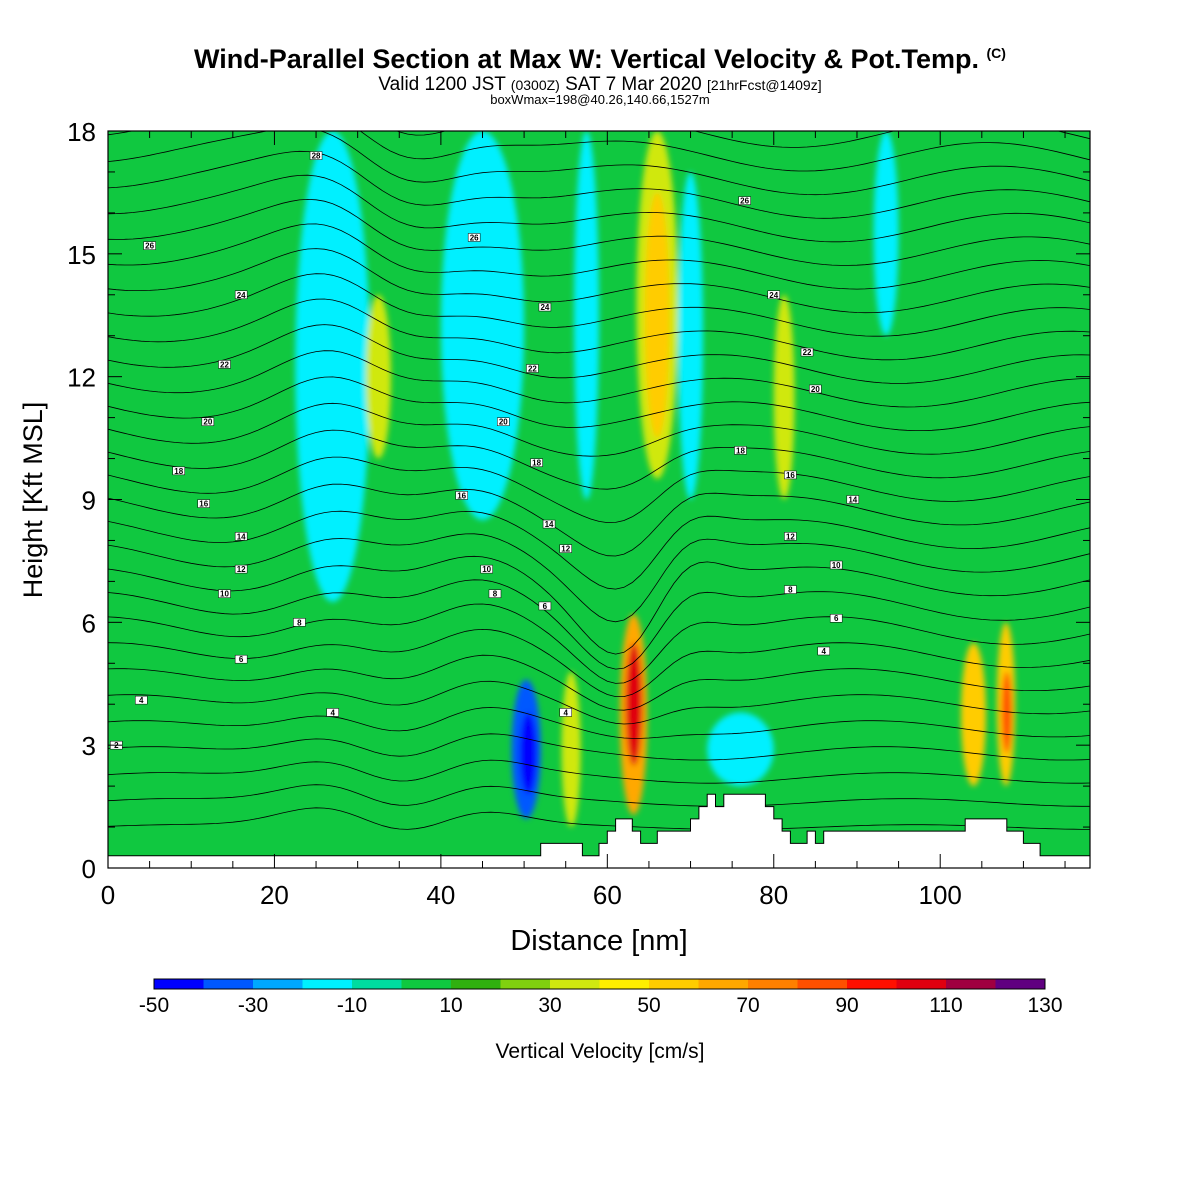  What do you see at coordinates (836, 618) in the screenshot?
I see `contour-label: 6` at bounding box center [836, 618].